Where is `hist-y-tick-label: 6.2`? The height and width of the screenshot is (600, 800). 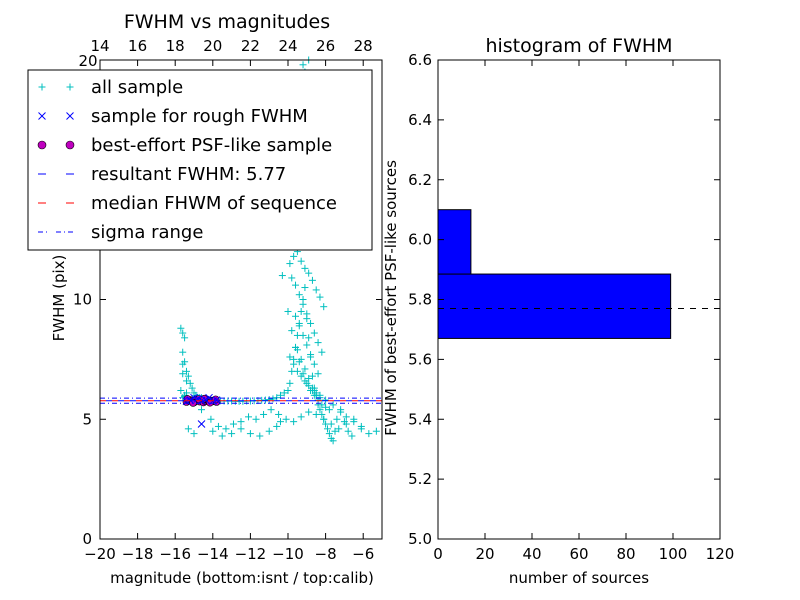 hist-y-tick-label: 6.2 is located at coordinates (420, 180).